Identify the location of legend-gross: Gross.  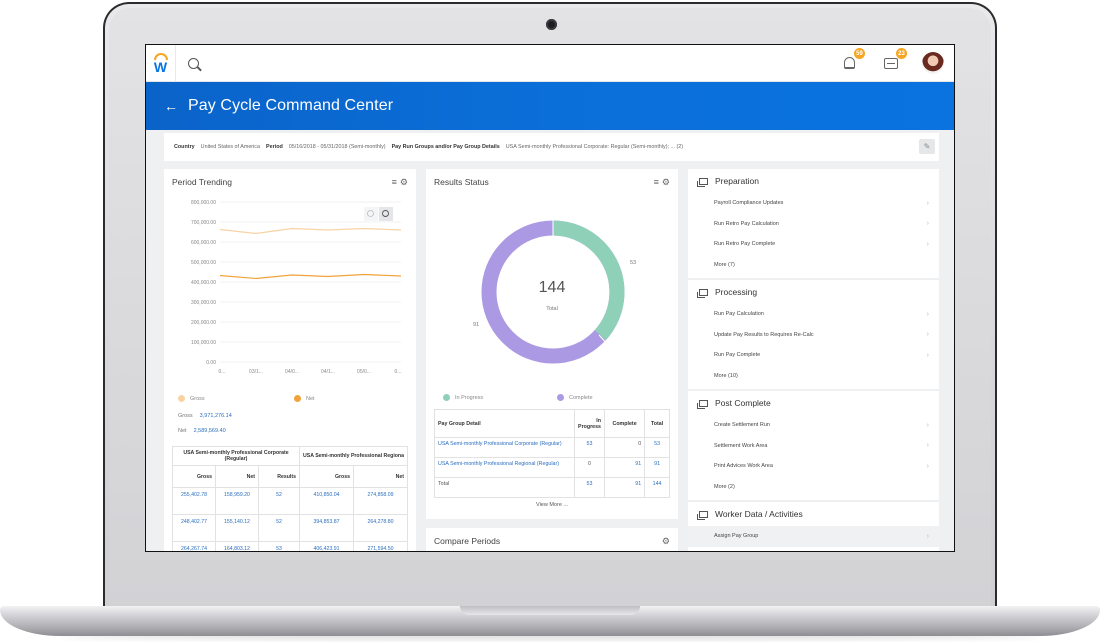
(191, 398).